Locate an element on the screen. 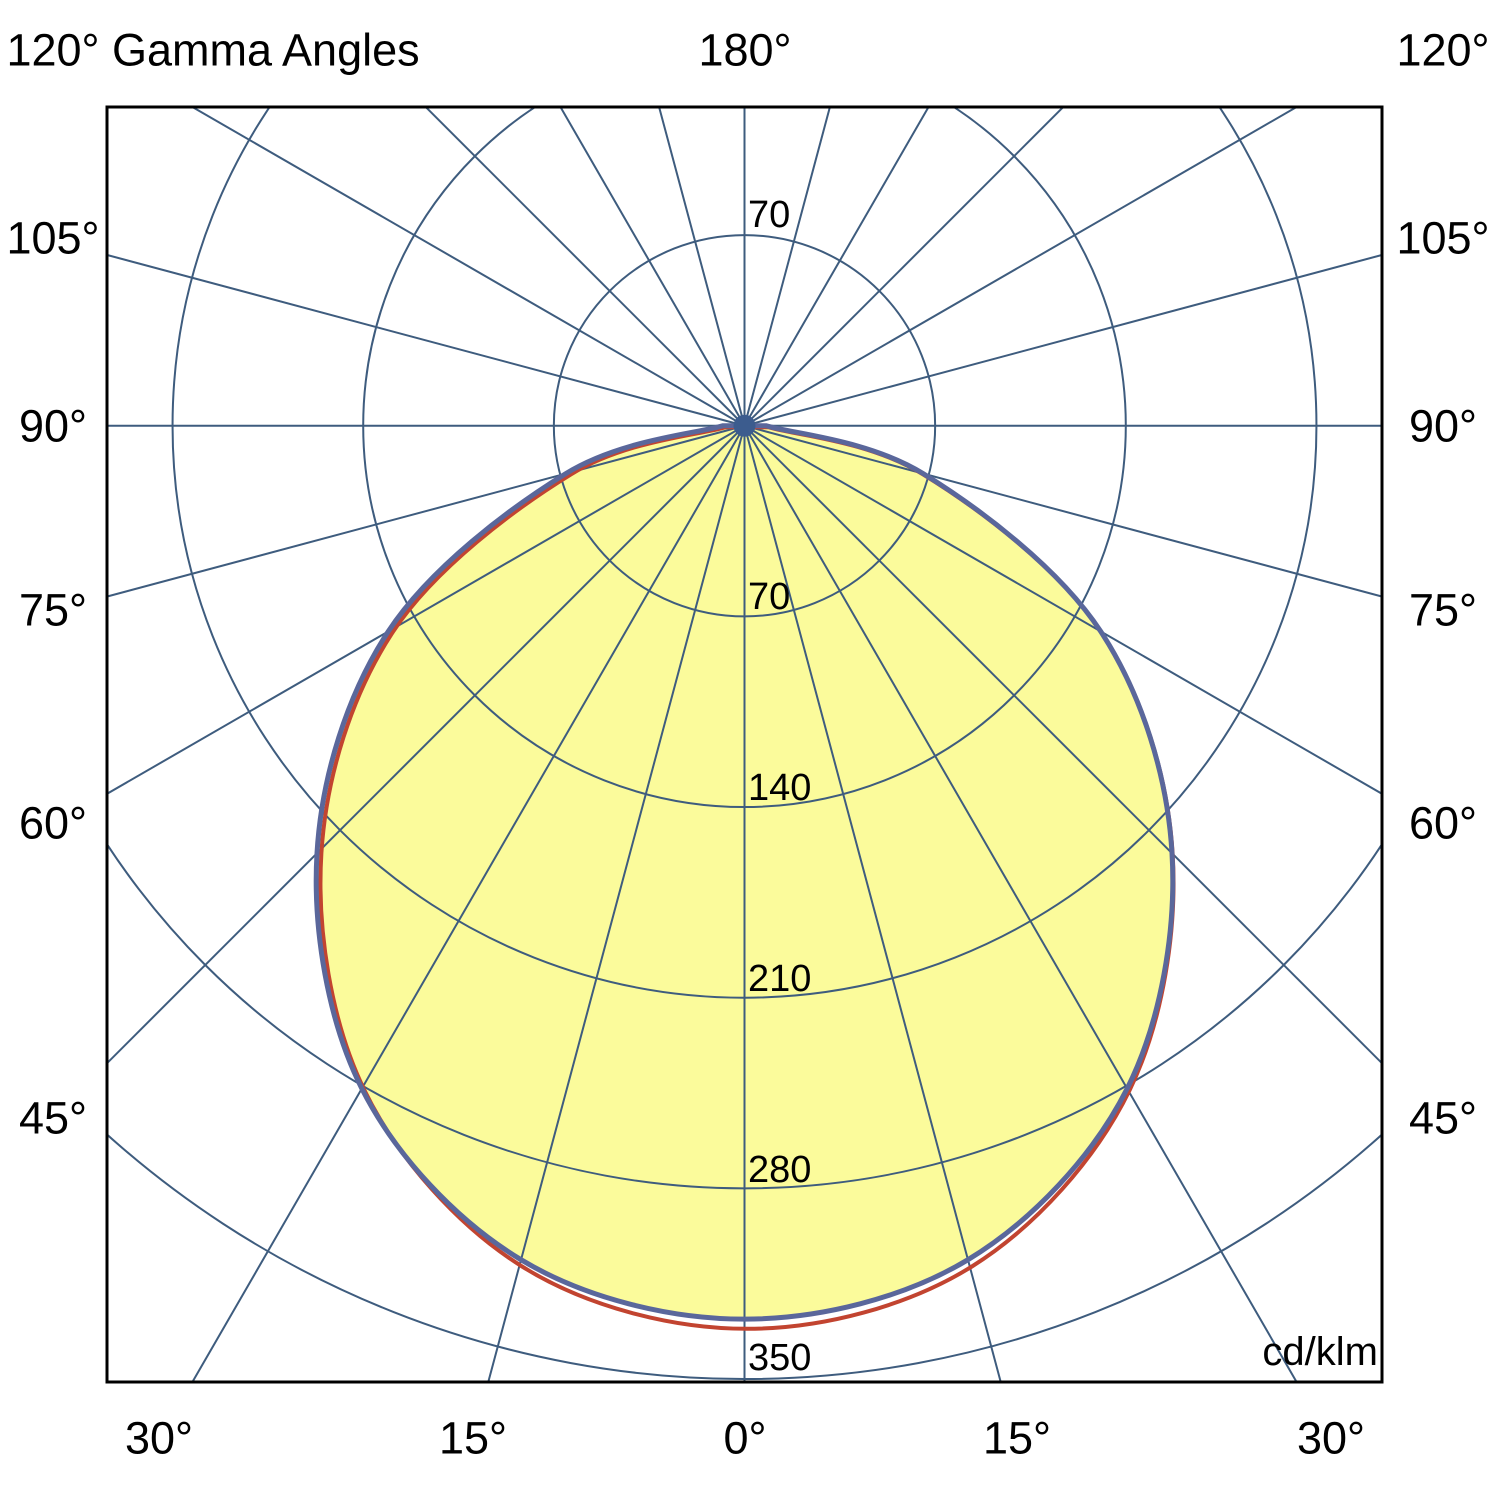 The width and height of the screenshot is (1490, 1490). angle-label-bottom-15r: 15° is located at coordinates (1017, 1438).